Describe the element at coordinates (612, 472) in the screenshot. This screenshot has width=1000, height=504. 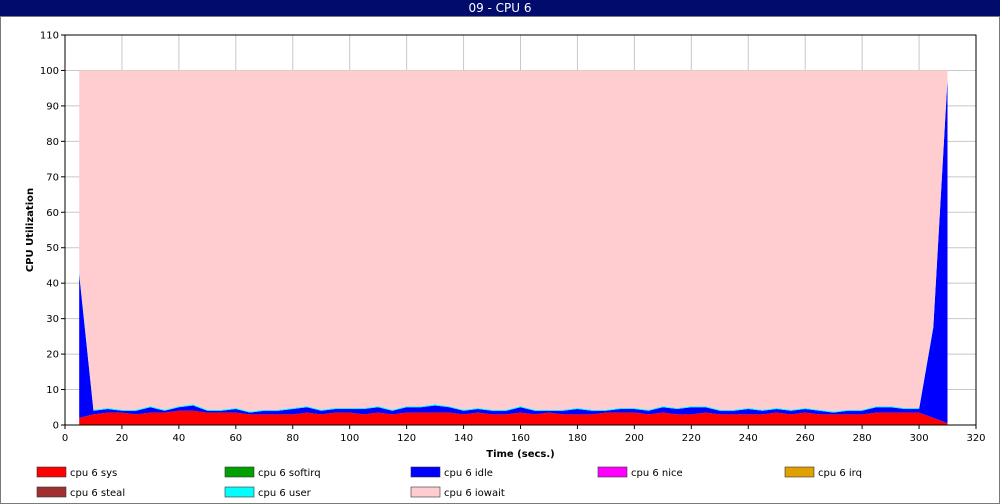
I see `legend-swatch-cpu-6-nice` at that location.